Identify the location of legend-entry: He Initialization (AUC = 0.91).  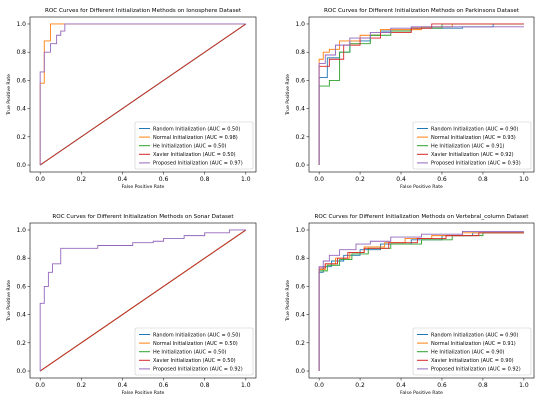
(468, 147).